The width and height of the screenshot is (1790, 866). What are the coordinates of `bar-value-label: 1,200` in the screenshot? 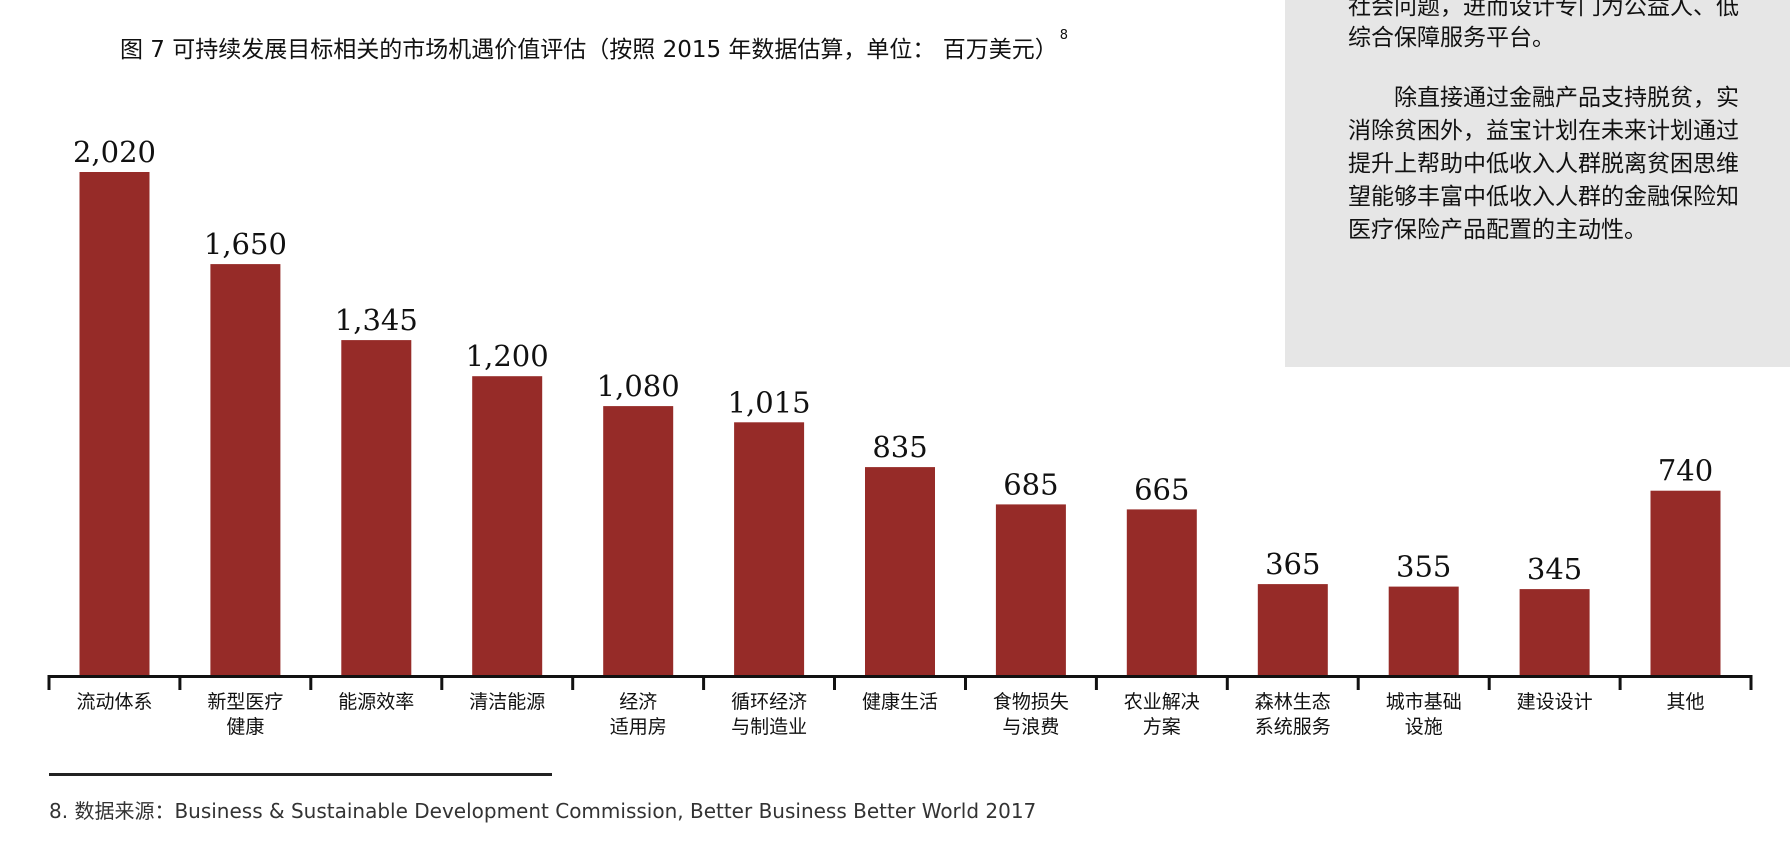 It's located at (507, 356).